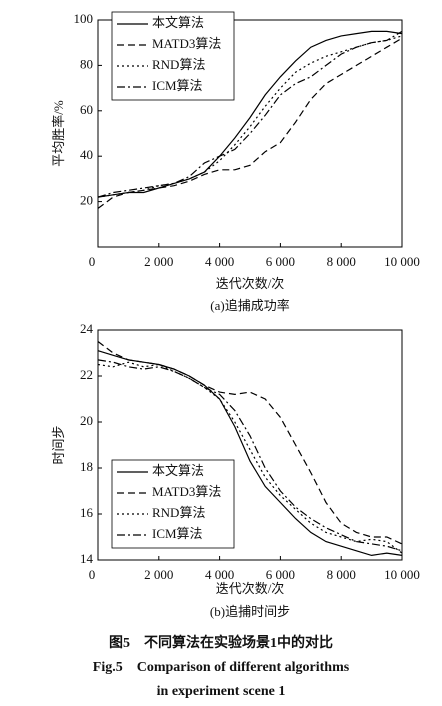  I want to click on y-axis-label: 时间步, so click(58, 444).